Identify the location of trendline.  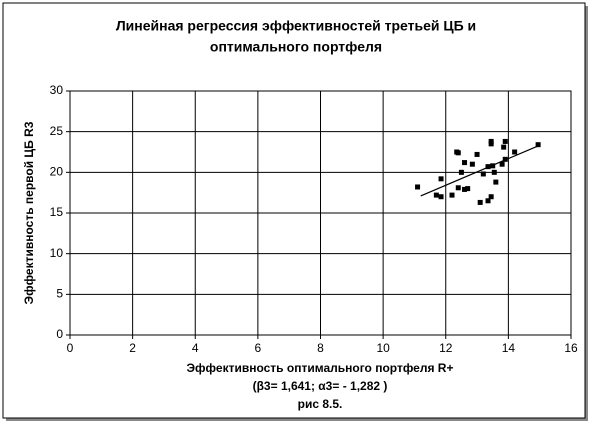
(479, 171).